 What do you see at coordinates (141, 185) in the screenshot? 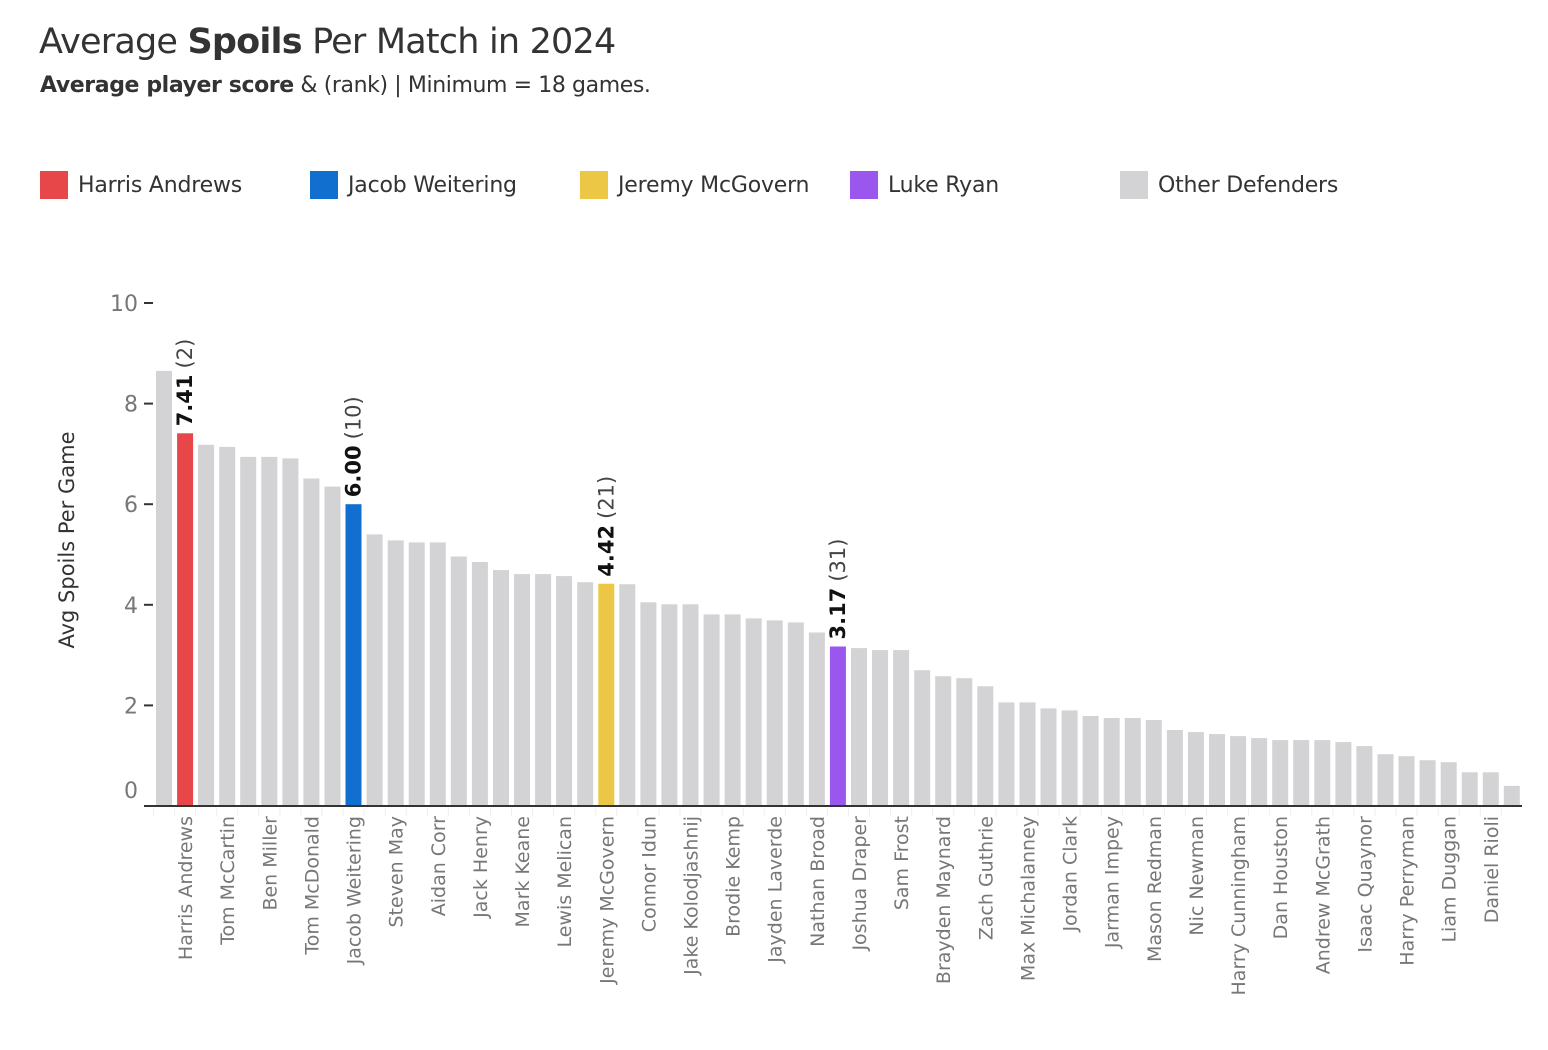
I see `legend-item-harris-andrews: Harris Andrews` at bounding box center [141, 185].